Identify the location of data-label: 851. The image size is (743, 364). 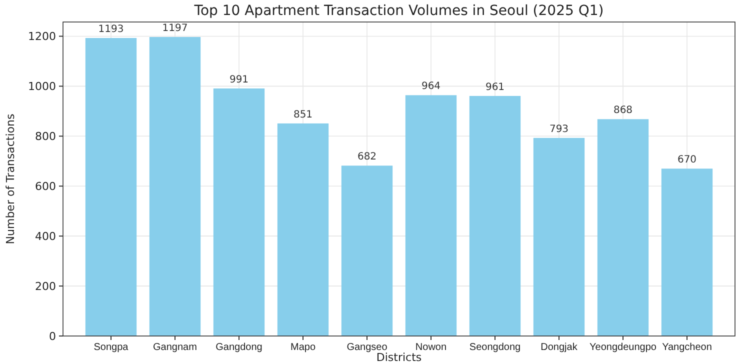
(303, 114).